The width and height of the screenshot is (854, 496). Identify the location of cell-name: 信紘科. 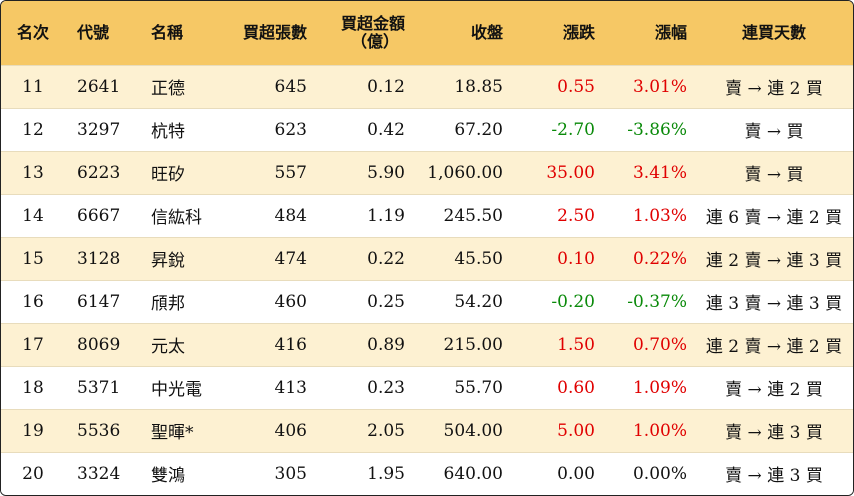
(178, 215).